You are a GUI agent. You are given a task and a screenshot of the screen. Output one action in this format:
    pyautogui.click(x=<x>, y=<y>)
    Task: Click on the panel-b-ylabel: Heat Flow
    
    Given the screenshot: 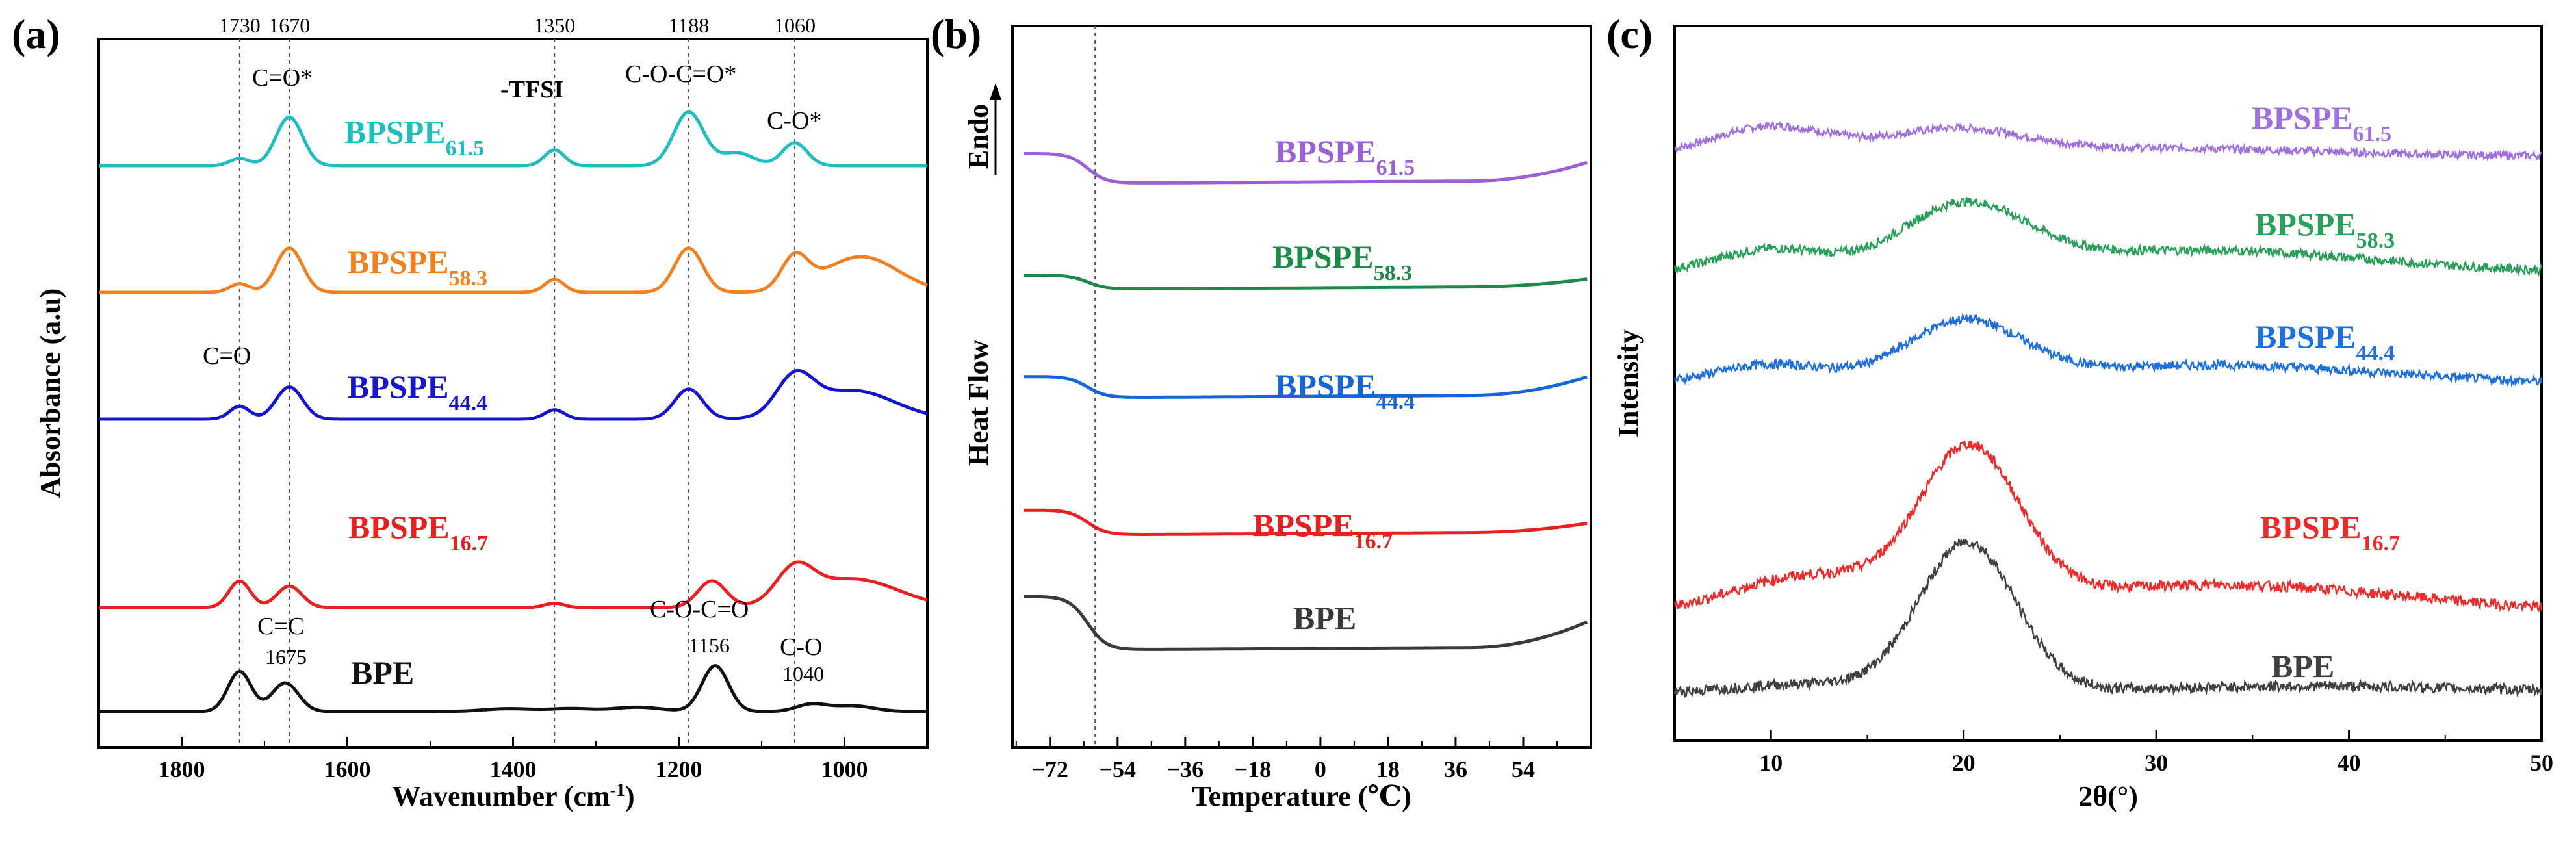 What is the action you would take?
    pyautogui.click(x=978, y=403)
    